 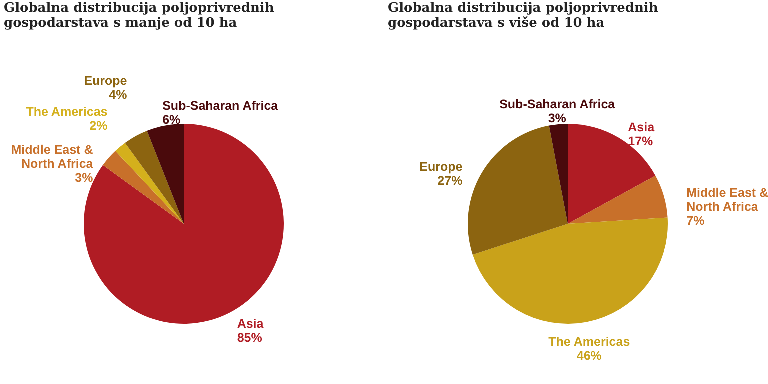 I want to click on chart-title: Globalna distribucija poljoprivrednih gospodarstava s više od 10 ha, so click(x=523, y=16).